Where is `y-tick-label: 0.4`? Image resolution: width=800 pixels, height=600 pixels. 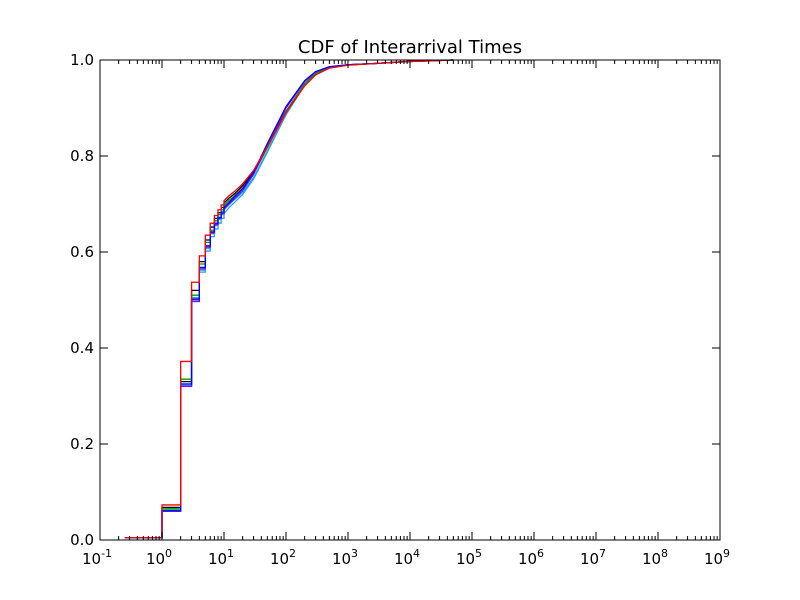
y-tick-label: 0.4 is located at coordinates (82, 348).